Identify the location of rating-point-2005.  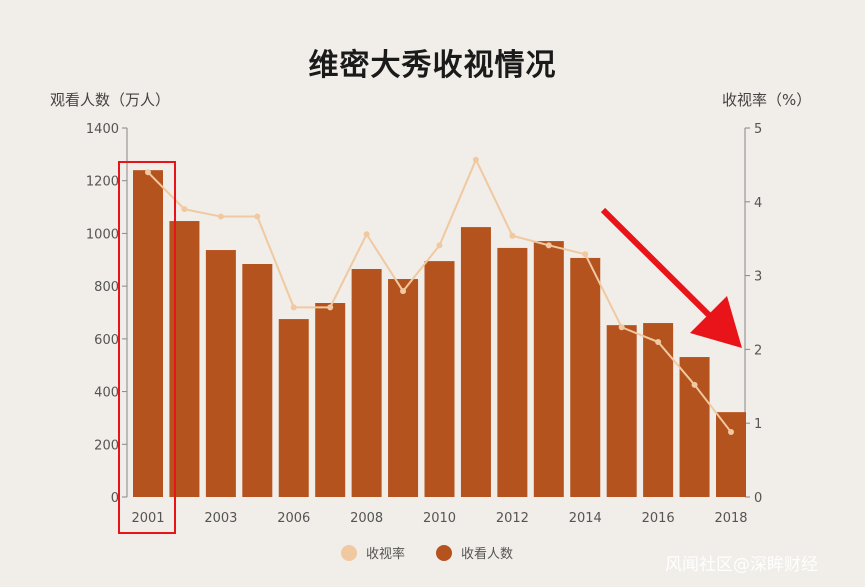
(257, 216).